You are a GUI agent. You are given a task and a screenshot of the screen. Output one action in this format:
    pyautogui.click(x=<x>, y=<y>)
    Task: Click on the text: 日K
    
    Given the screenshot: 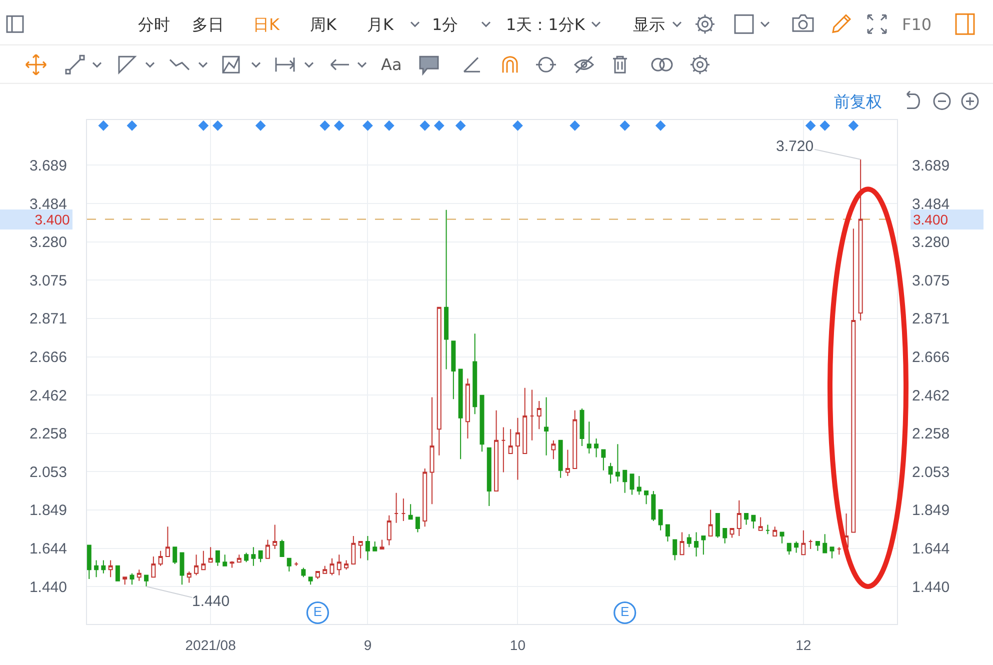 What is the action you would take?
    pyautogui.click(x=266, y=24)
    